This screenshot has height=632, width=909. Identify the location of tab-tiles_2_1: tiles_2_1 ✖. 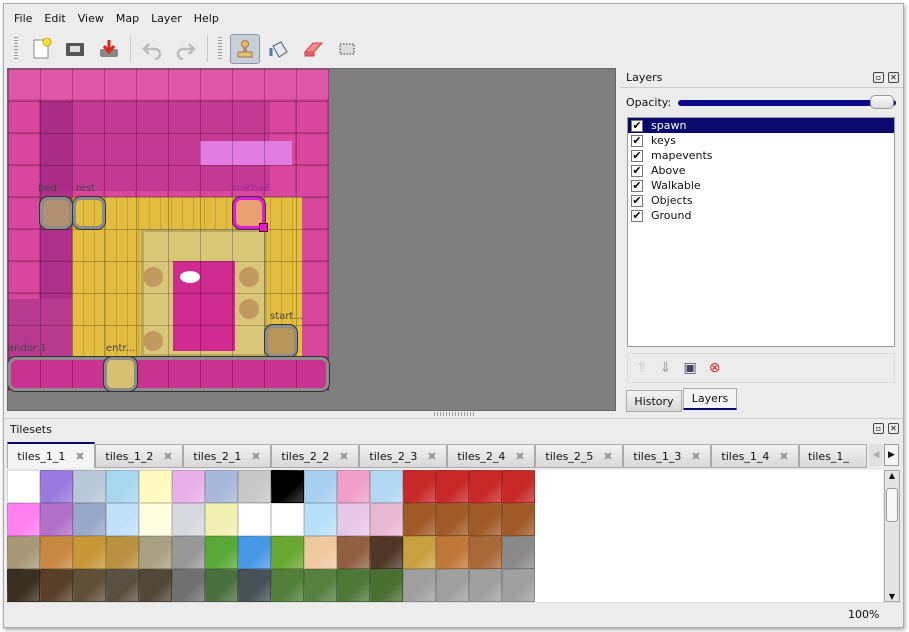
(227, 456).